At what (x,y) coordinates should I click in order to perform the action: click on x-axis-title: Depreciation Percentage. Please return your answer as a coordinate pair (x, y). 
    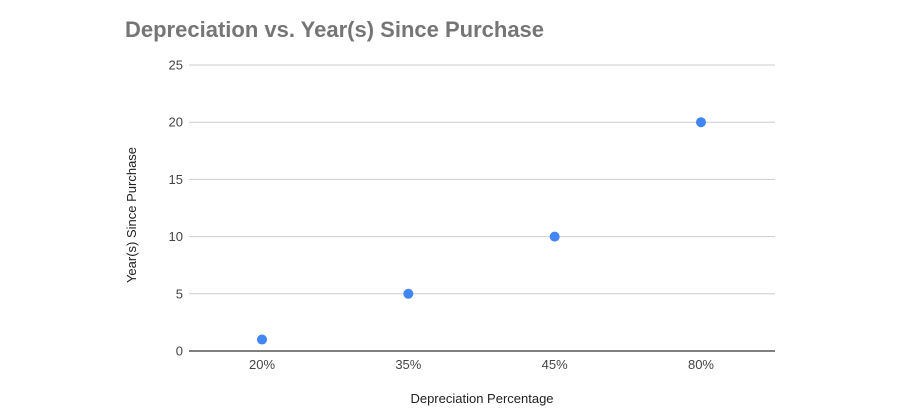
    Looking at the image, I should click on (481, 398).